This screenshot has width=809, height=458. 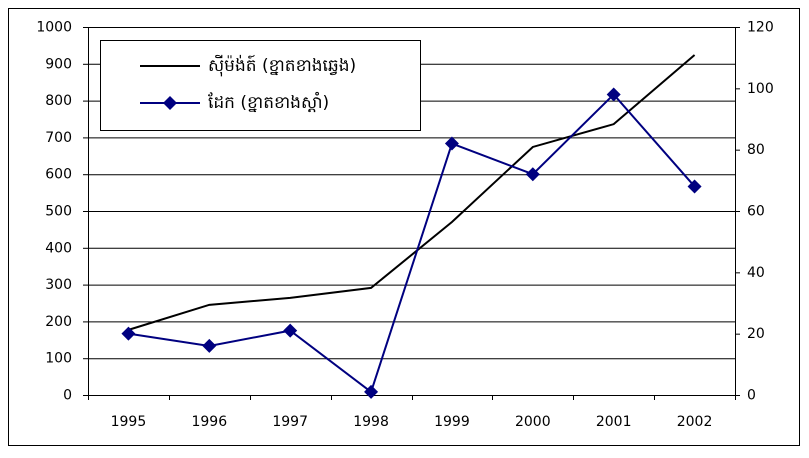 I want to click on x-tick-label: 1999, so click(x=452, y=422).